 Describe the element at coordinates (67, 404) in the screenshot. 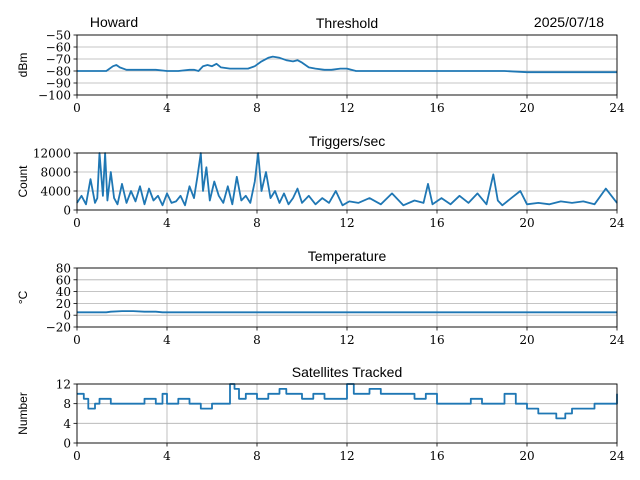

I see `y-tick-label: 8` at that location.